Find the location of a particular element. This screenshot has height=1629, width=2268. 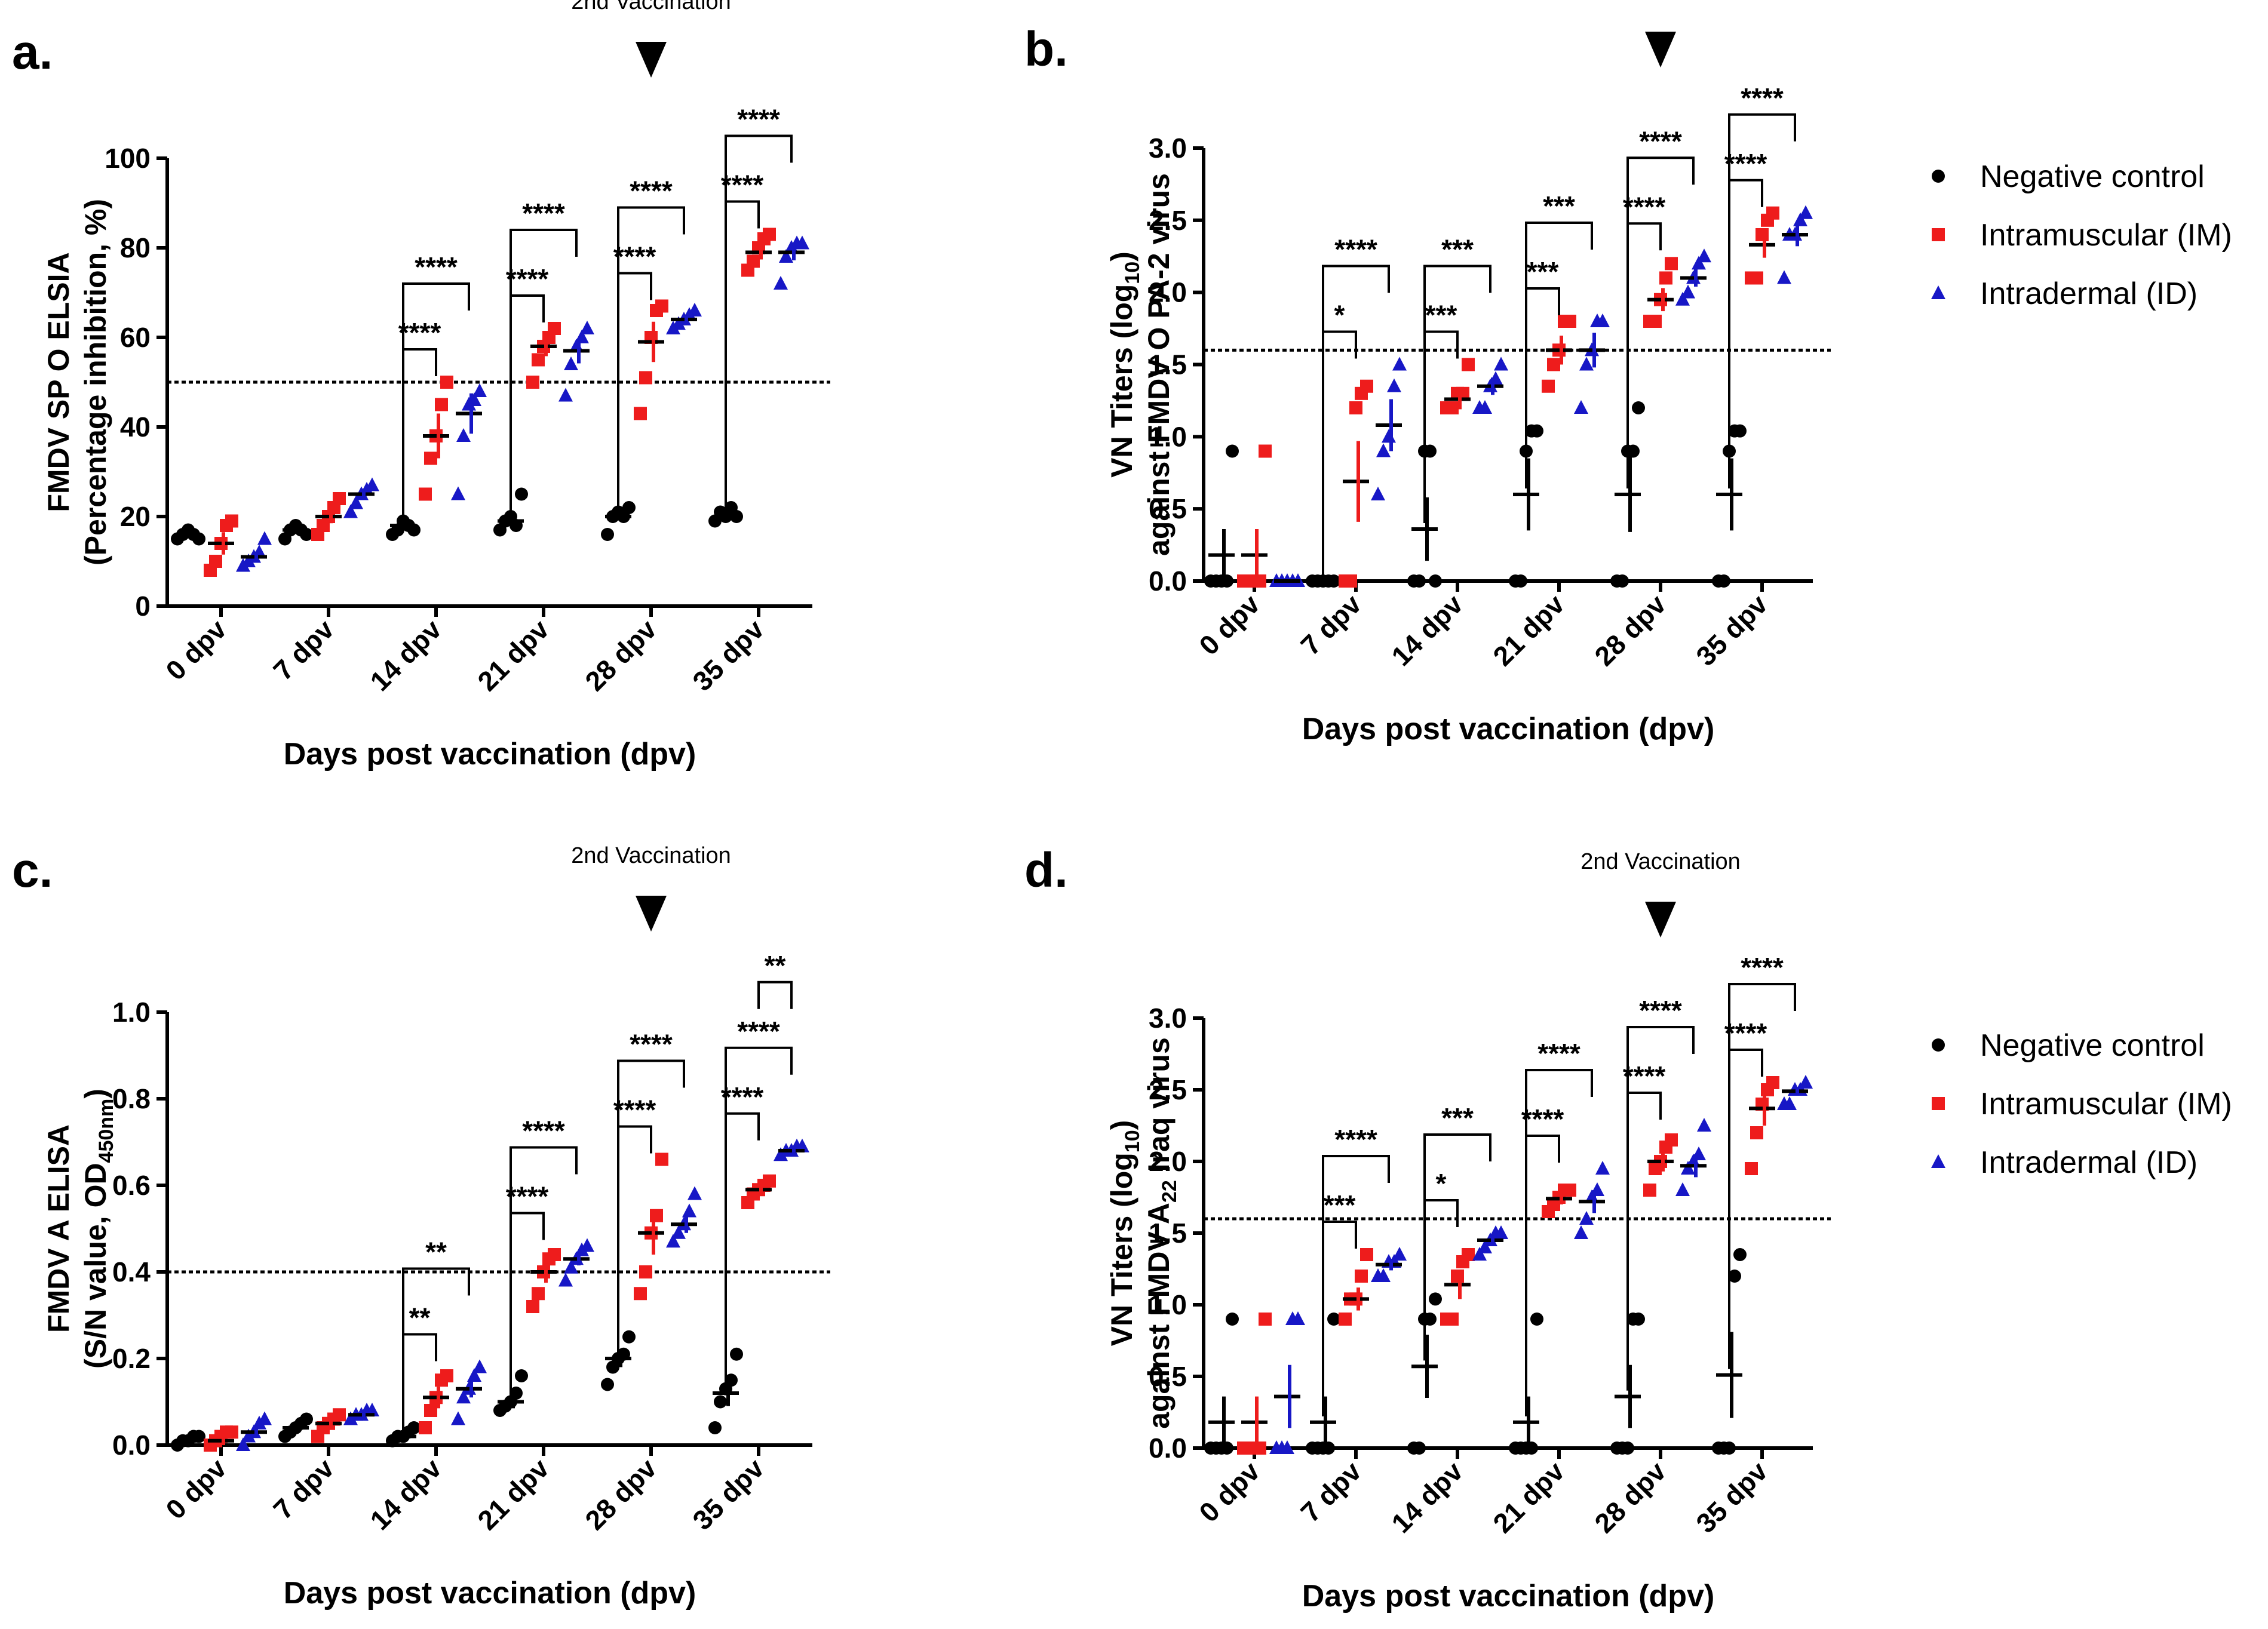

significance-label: ** is located at coordinates (436, 1252).